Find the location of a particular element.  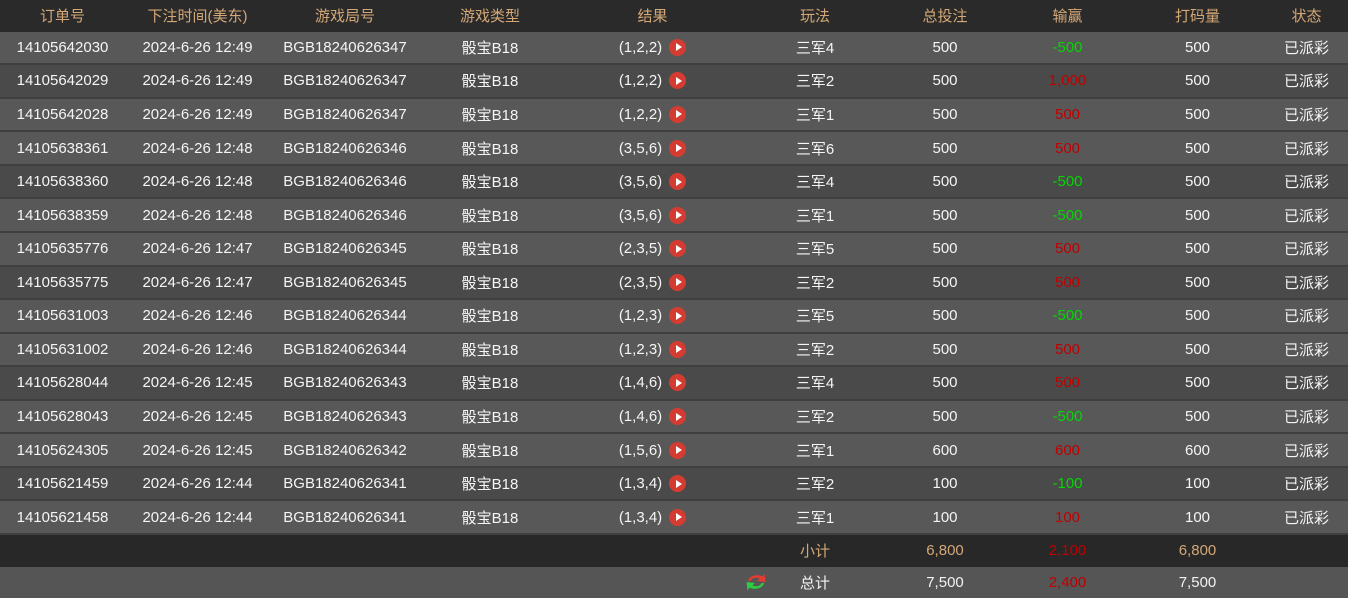

subtotal-turnover: 6,800 is located at coordinates (1197, 551).